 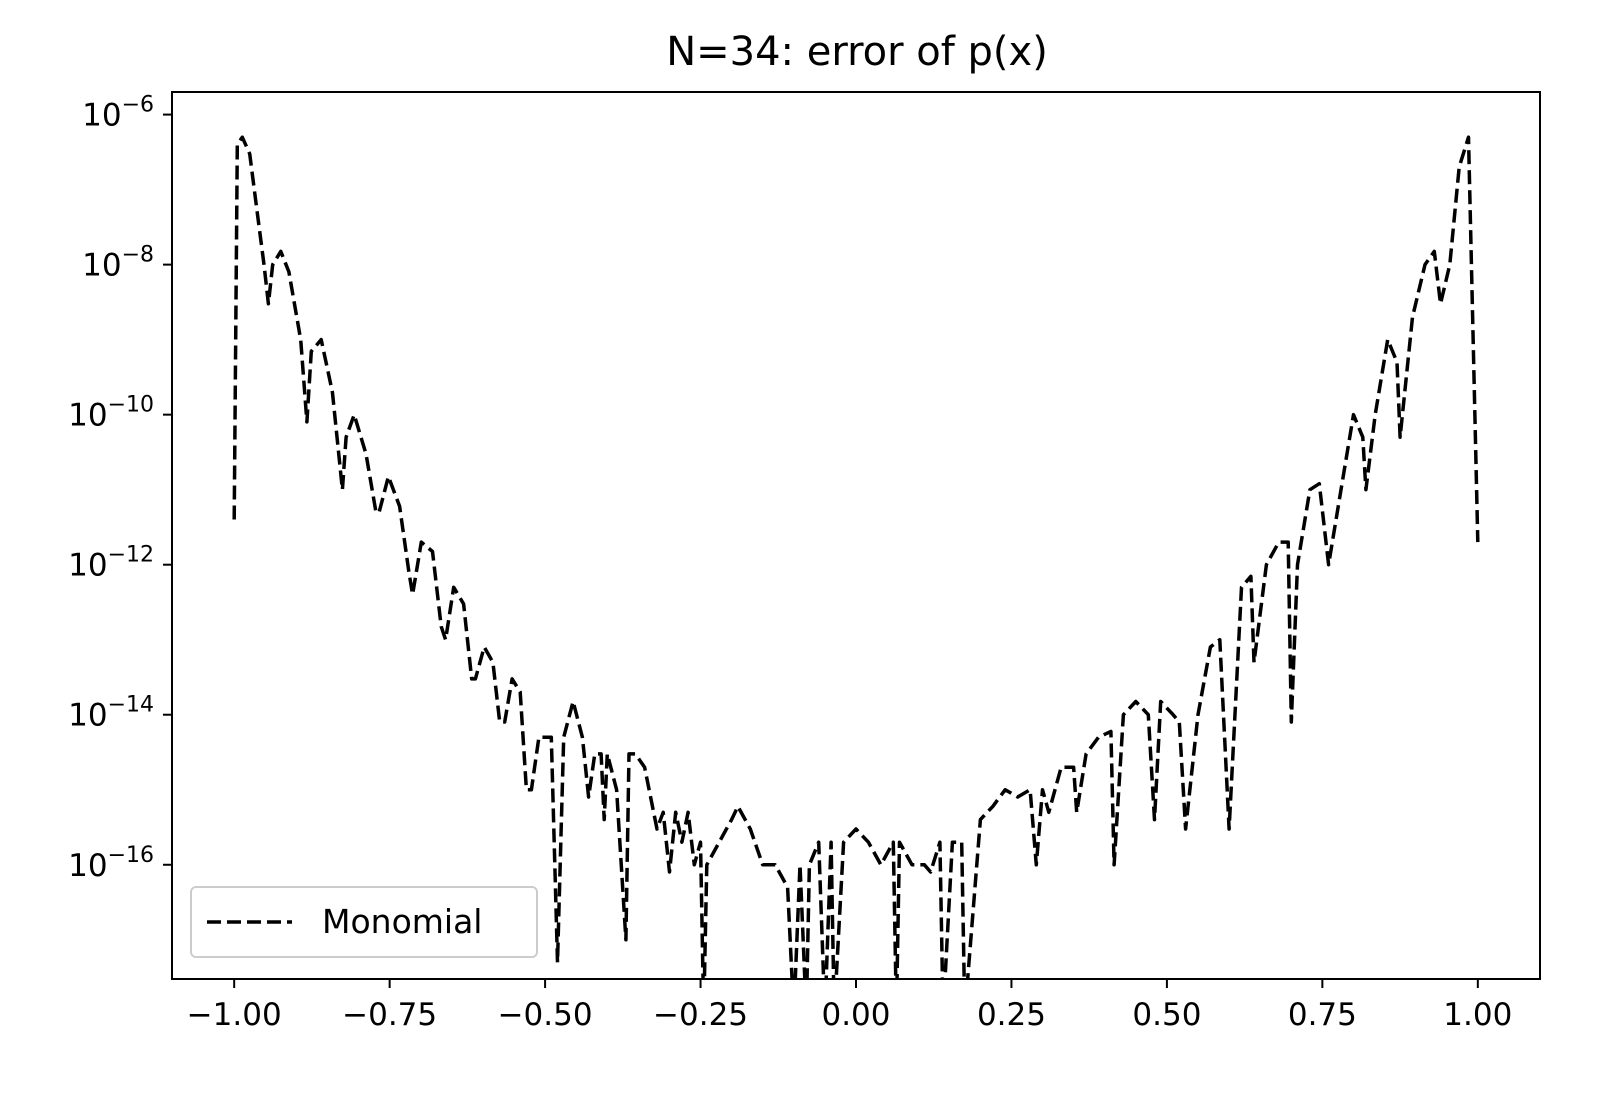 I want to click on x-tick-label: 0.25, so click(x=1011, y=1015).